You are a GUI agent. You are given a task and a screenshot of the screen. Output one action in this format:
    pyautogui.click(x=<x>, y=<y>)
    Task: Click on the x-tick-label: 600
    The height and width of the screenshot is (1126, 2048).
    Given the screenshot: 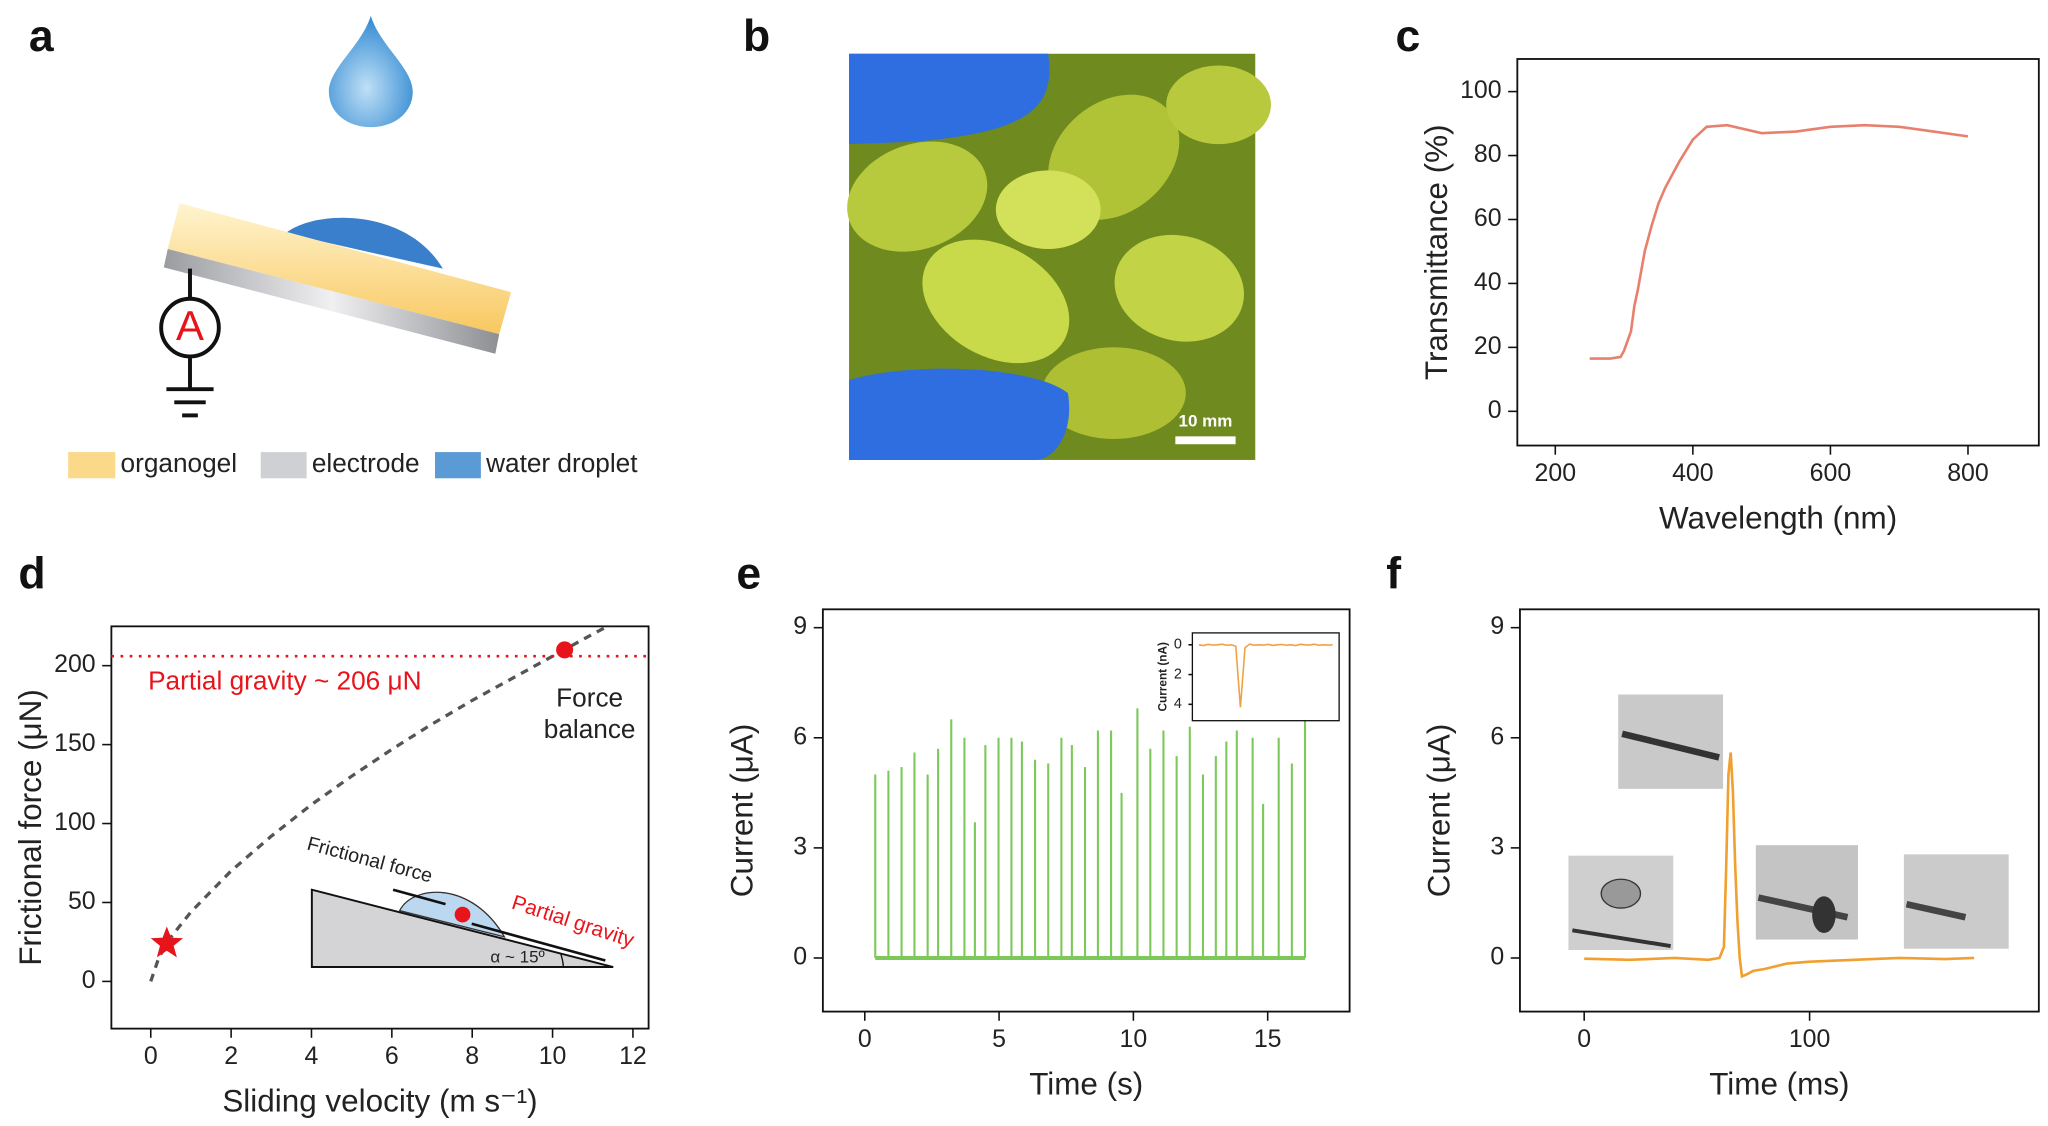 What is the action you would take?
    pyautogui.click(x=1831, y=473)
    